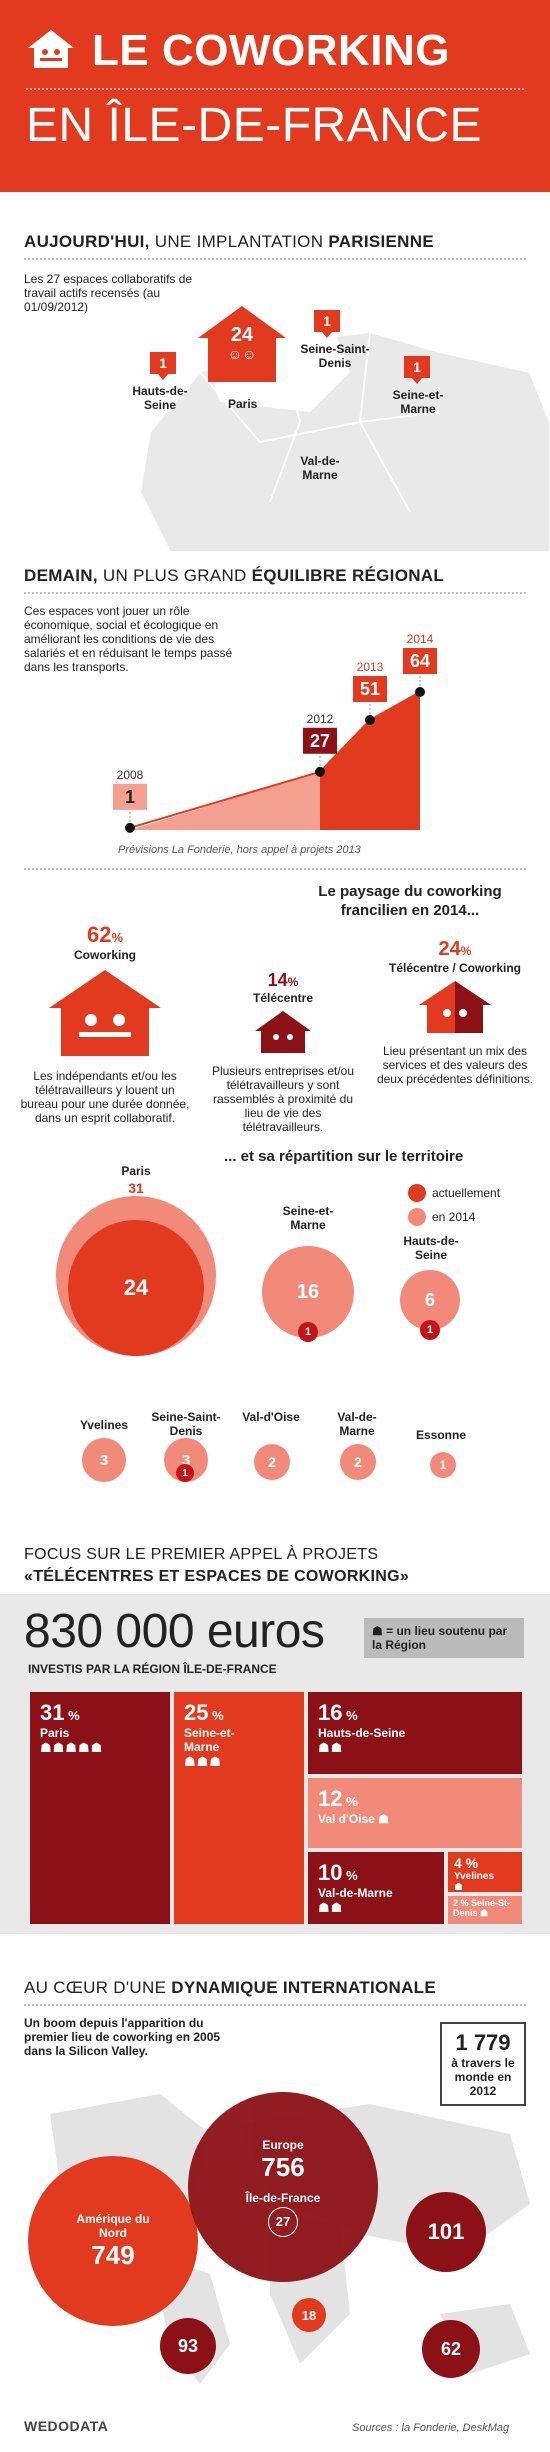 The image size is (550, 2452). Describe the element at coordinates (449, 949) in the screenshot. I see `mixed-pct: 24` at that location.